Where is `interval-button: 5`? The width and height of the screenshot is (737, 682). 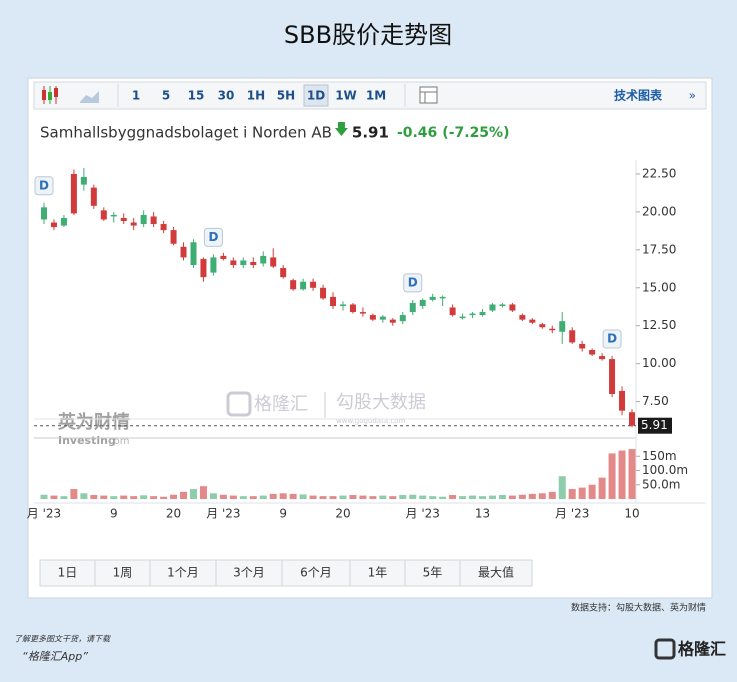
interval-button: 5 is located at coordinates (166, 96).